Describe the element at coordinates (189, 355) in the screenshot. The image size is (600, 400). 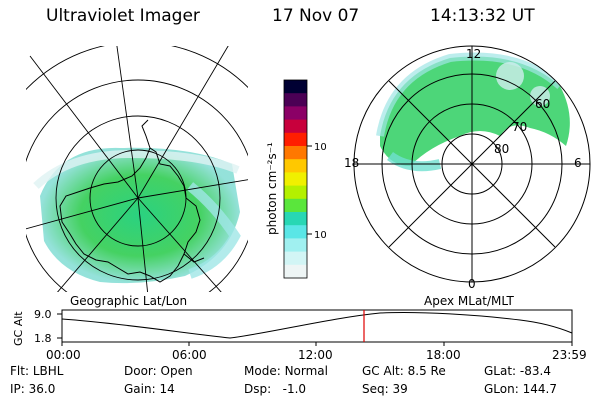
I see `xtick-0600: 06:00` at that location.